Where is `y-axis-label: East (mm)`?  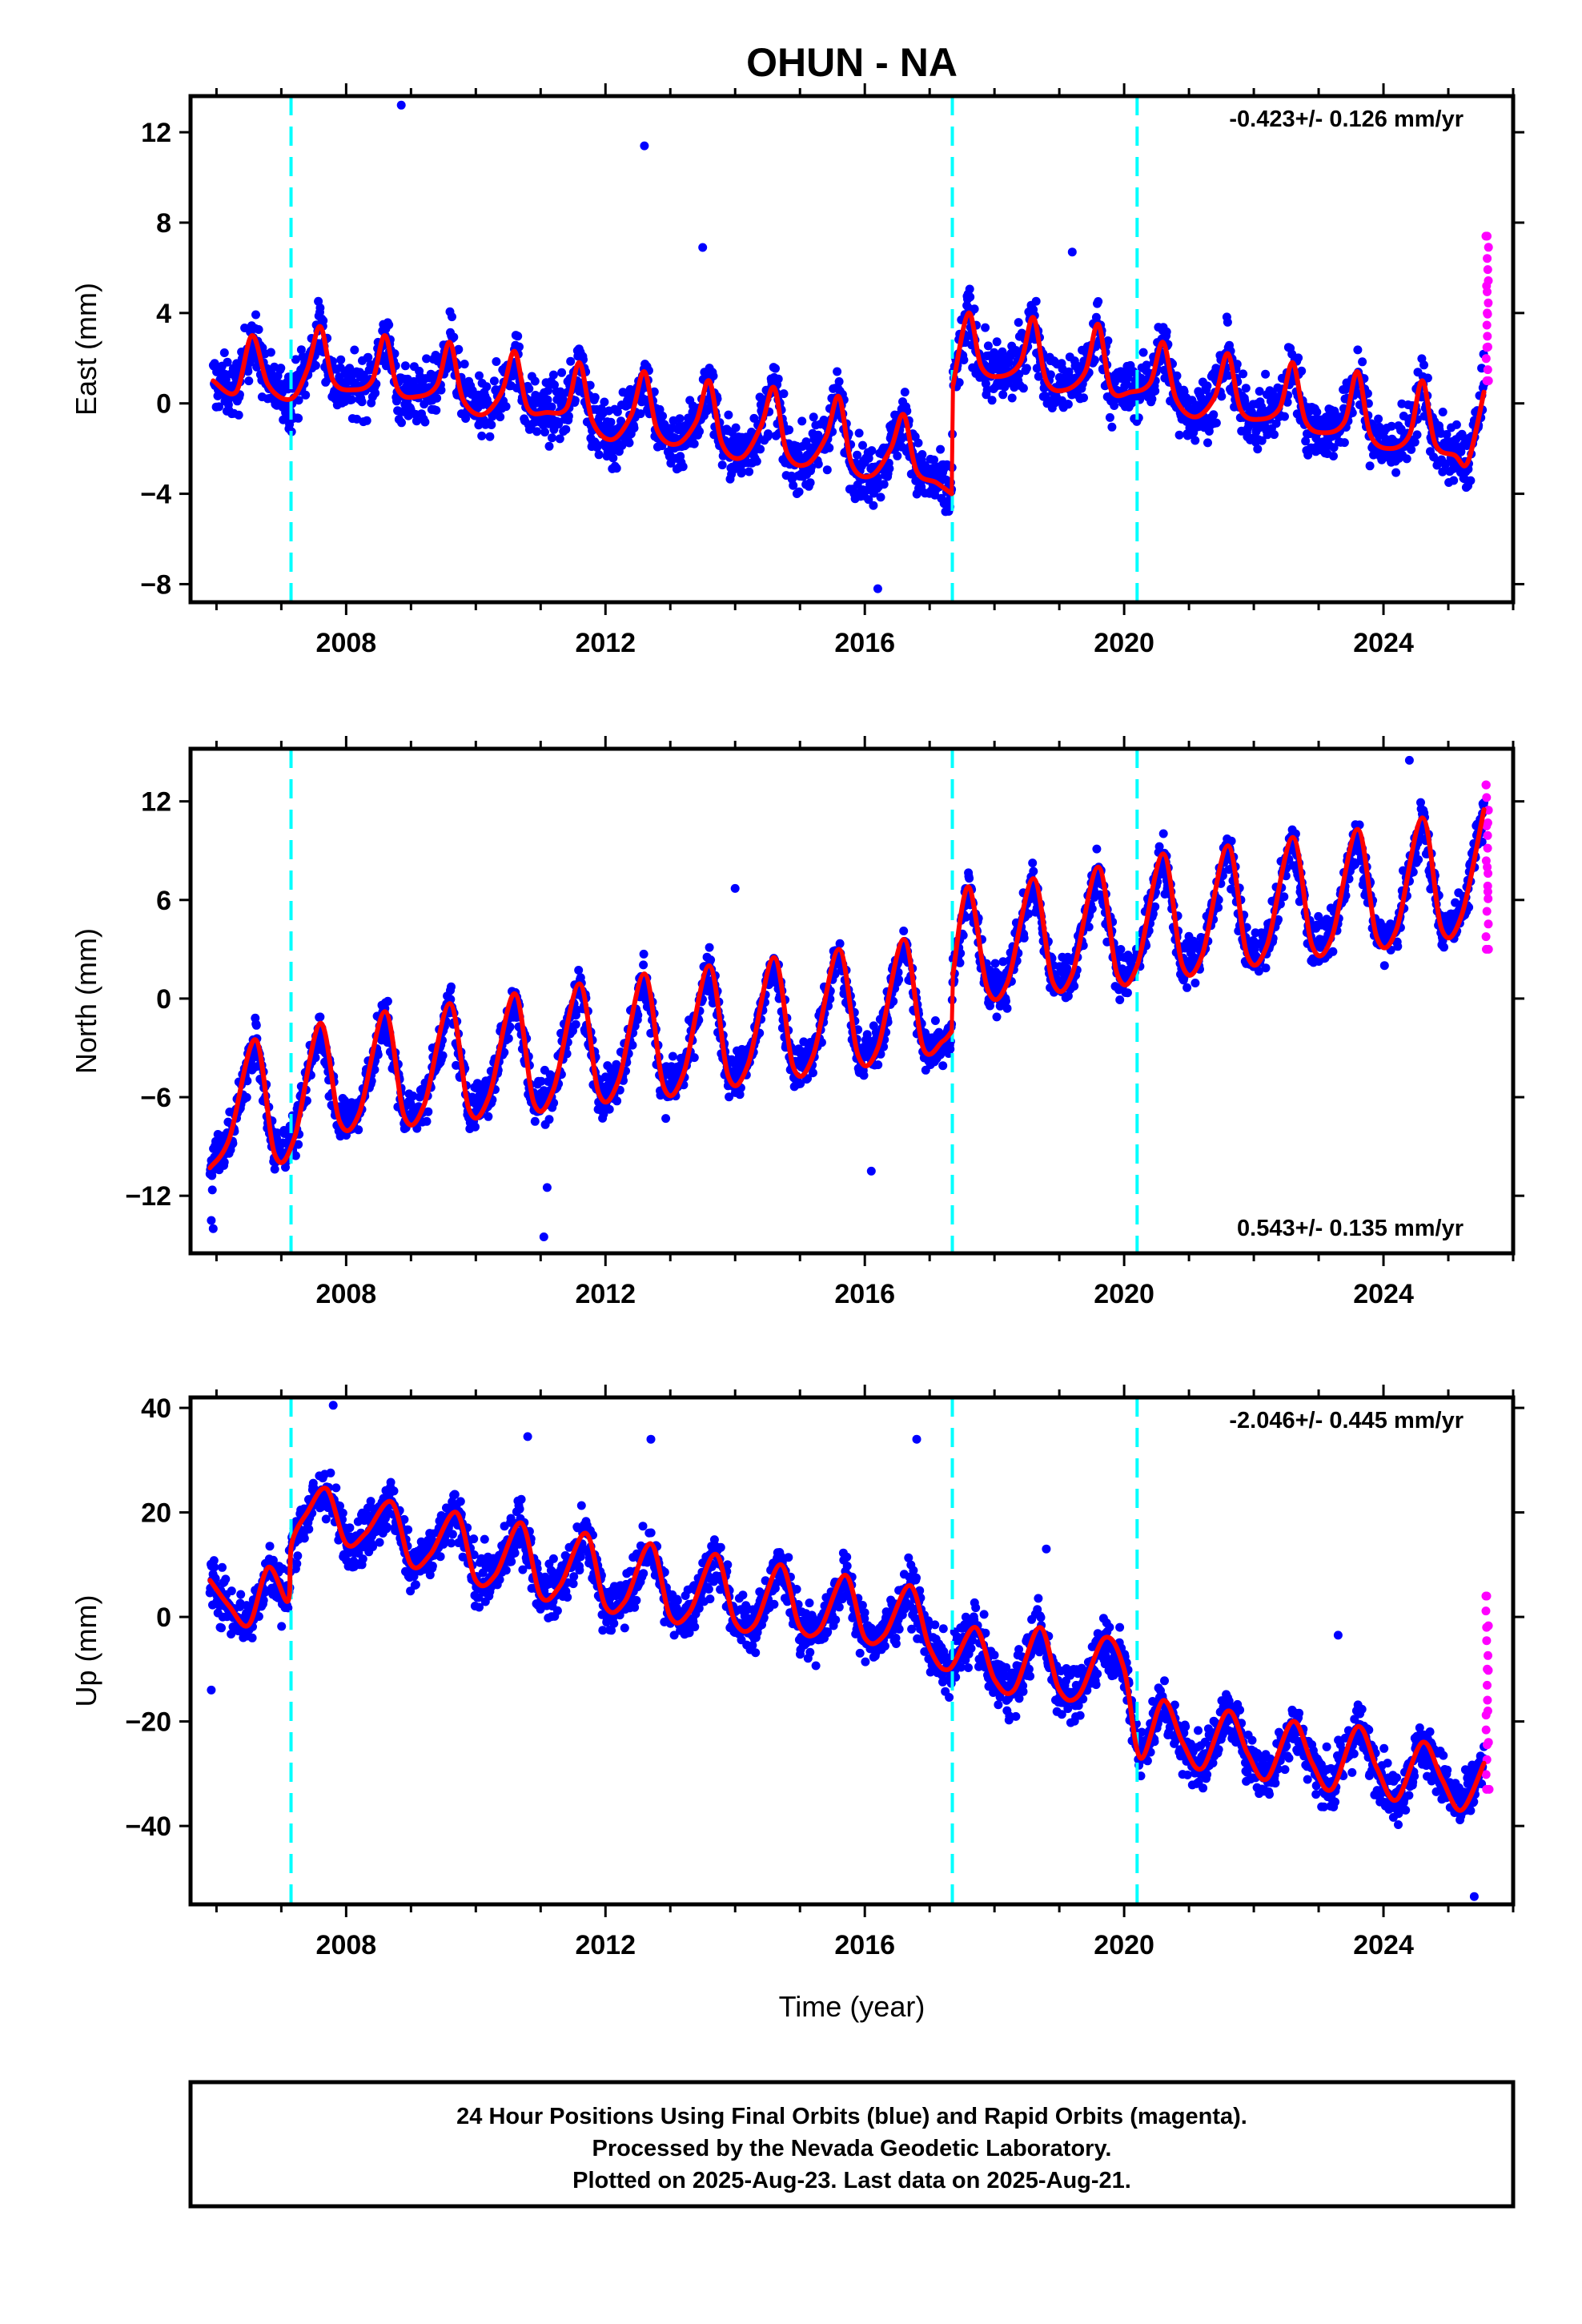
y-axis-label: East (mm) is located at coordinates (86, 349).